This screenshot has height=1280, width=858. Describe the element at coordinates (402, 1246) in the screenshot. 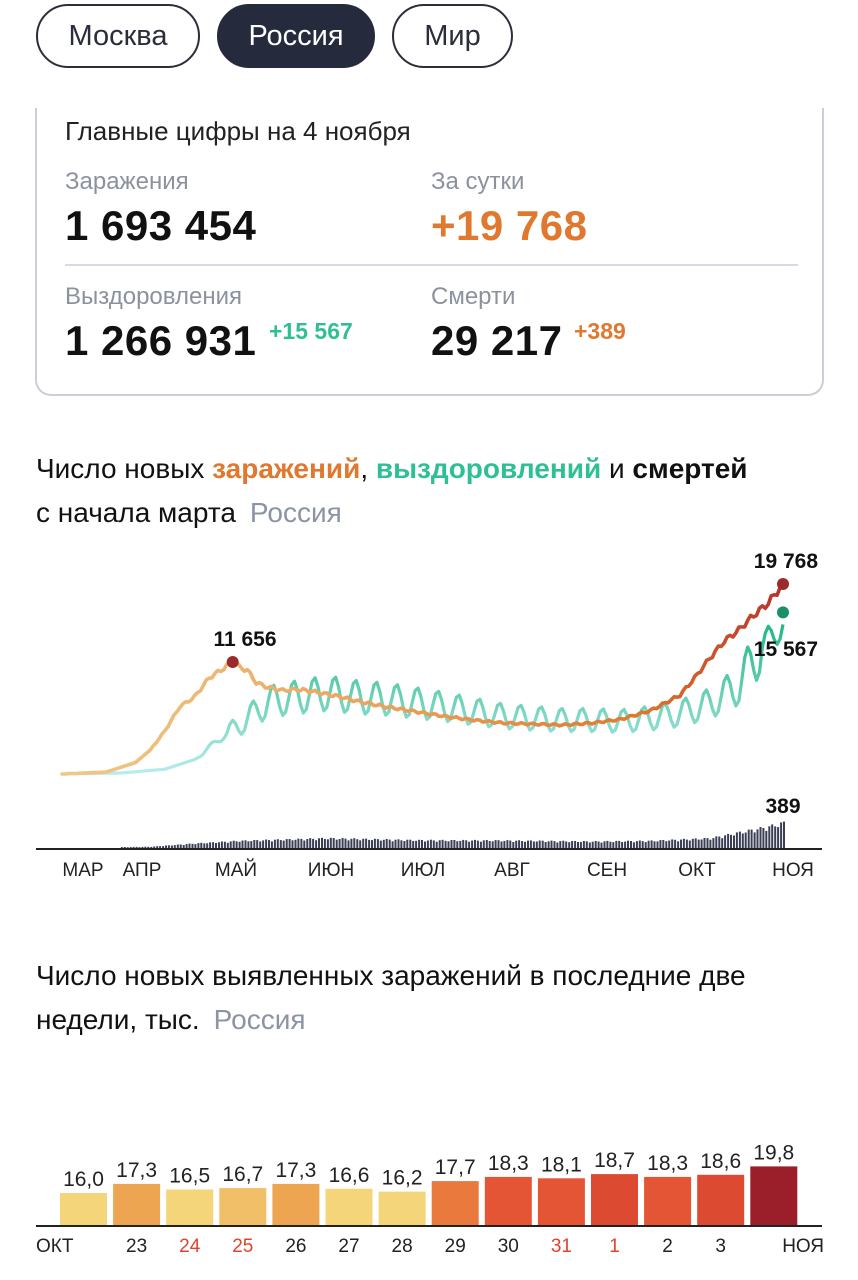

I see `day-tick-label: 28` at that location.